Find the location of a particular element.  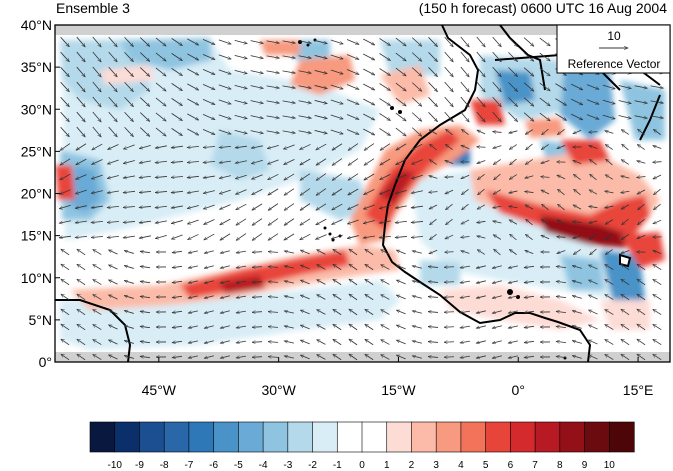

colorbar-label: -5 is located at coordinates (238, 465).